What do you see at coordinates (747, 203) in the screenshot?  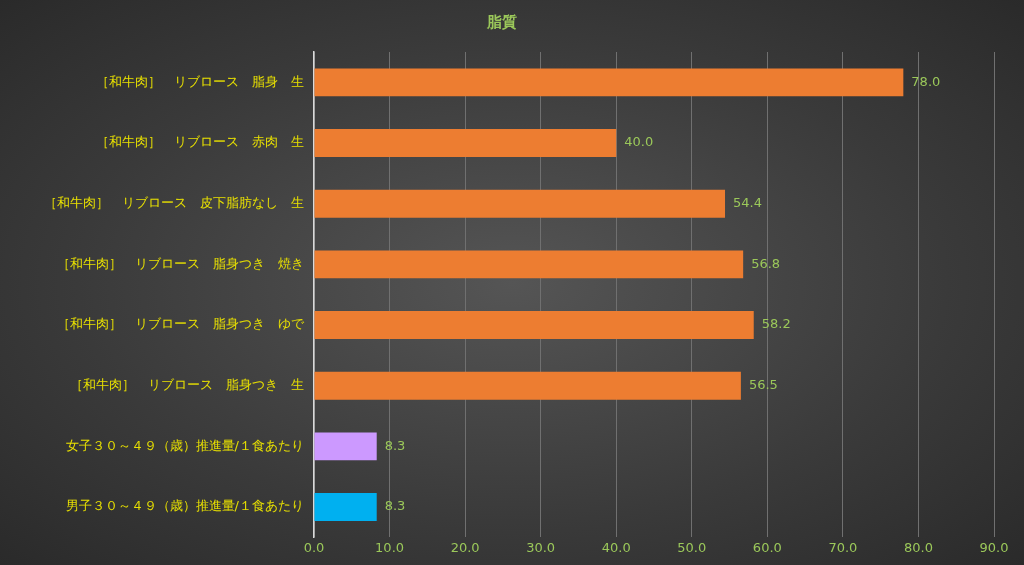 I see `data-label: 54.4` at bounding box center [747, 203].